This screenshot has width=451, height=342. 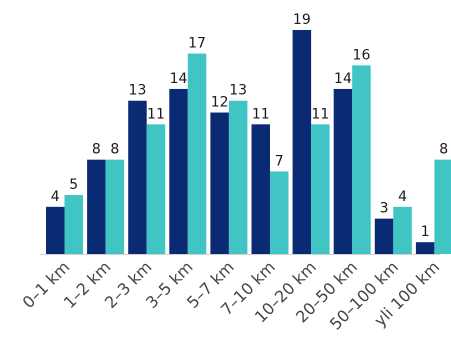 What do you see at coordinates (402, 197) in the screenshot?
I see `data-label-series2-8: 4` at bounding box center [402, 197].